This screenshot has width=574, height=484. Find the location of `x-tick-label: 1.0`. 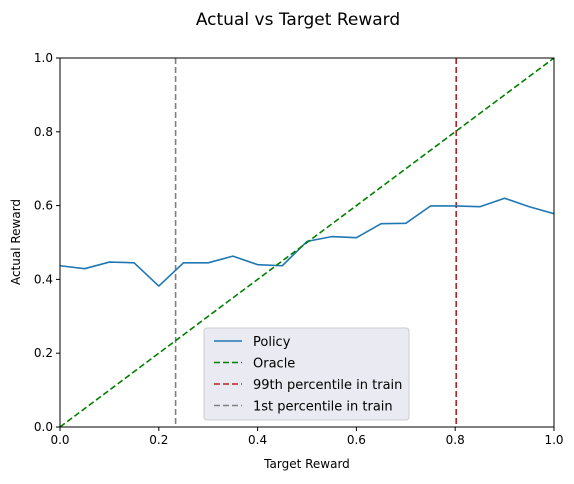

x-tick-label: 1.0 is located at coordinates (553, 440).